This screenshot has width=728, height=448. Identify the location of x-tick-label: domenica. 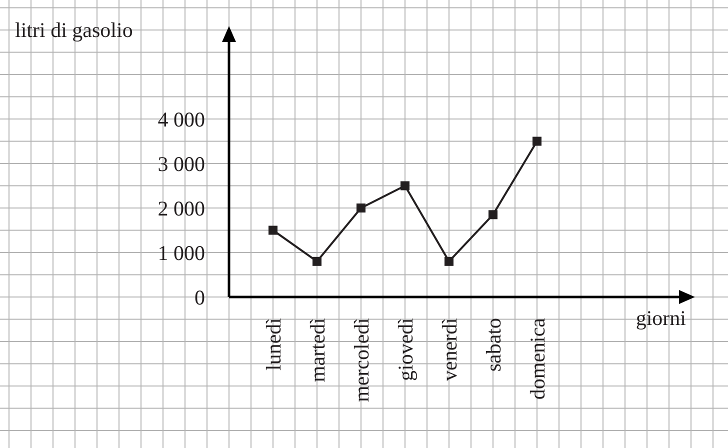
(537, 358).